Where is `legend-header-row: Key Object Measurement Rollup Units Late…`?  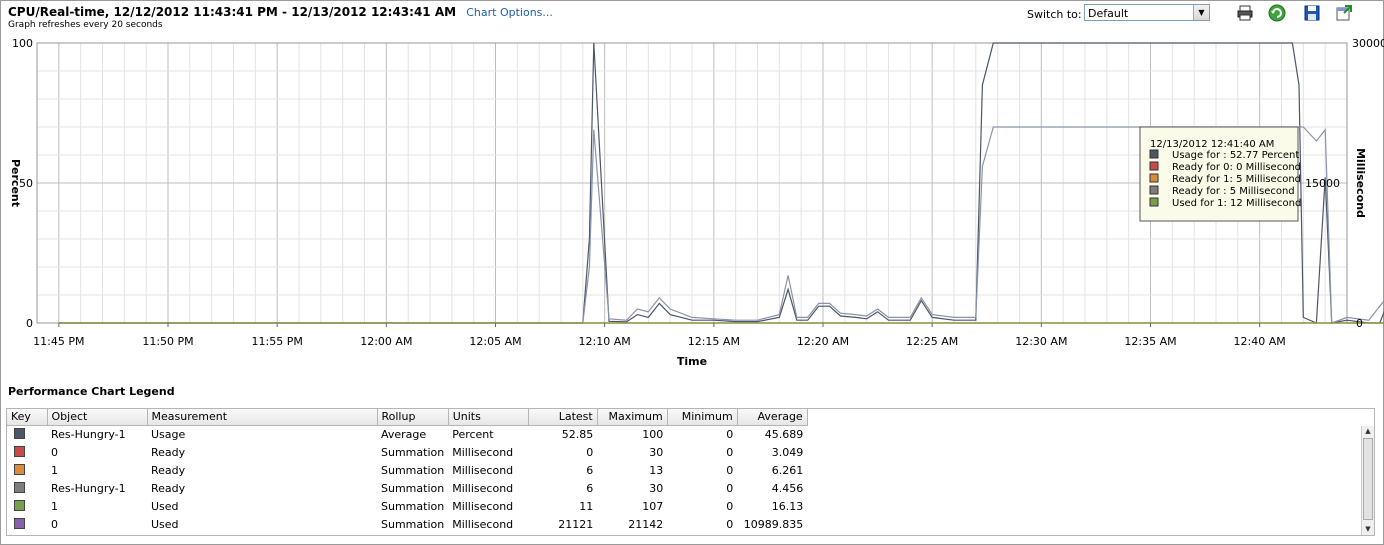
legend-header-row: Key Object Measurement Rollup Units Late… is located at coordinates (407, 417).